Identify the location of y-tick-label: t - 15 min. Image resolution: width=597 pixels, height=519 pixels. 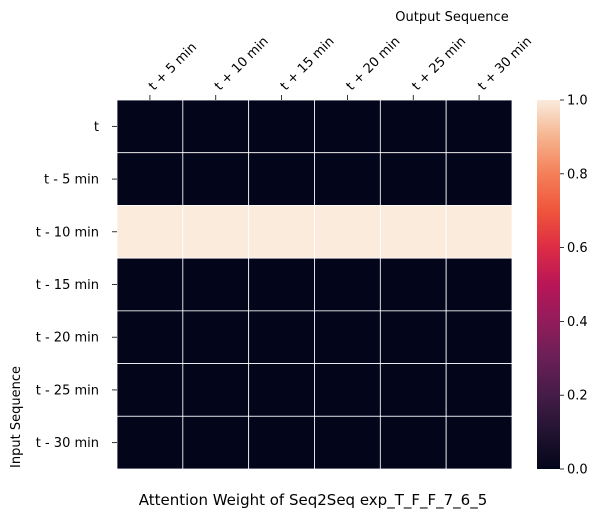
(67, 285).